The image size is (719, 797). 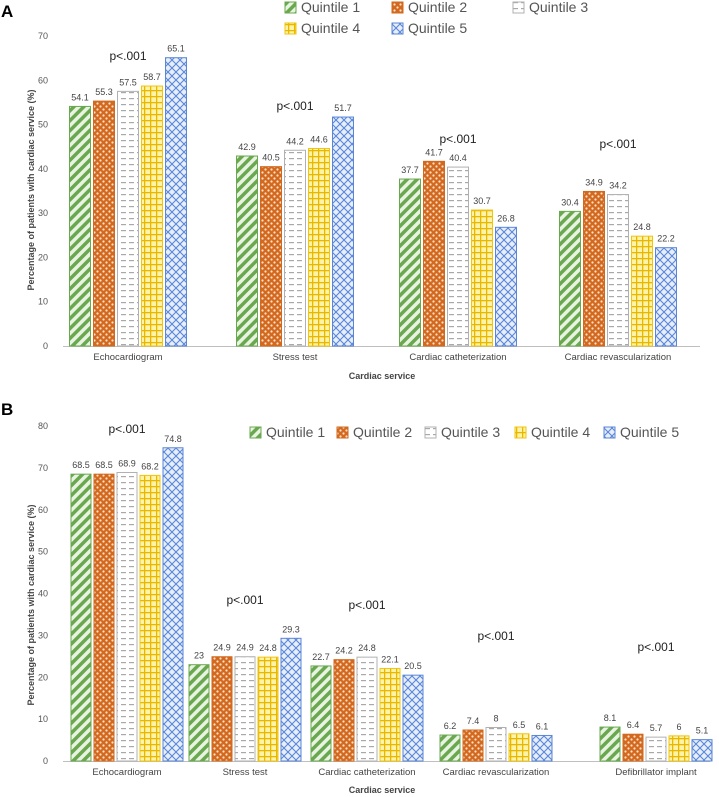 I want to click on data-label-b-quintile-5: 20.5, so click(x=413, y=666).